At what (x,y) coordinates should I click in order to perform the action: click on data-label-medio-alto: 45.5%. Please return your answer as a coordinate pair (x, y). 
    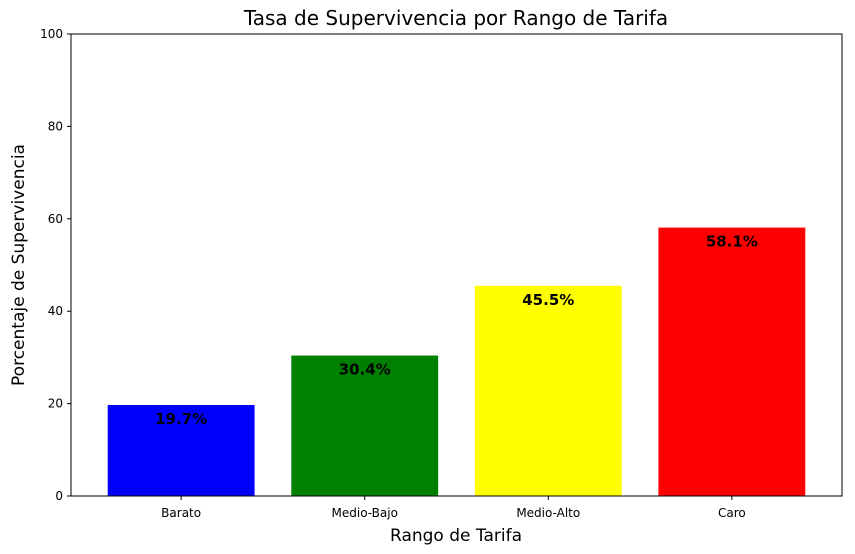
    Looking at the image, I should click on (548, 300).